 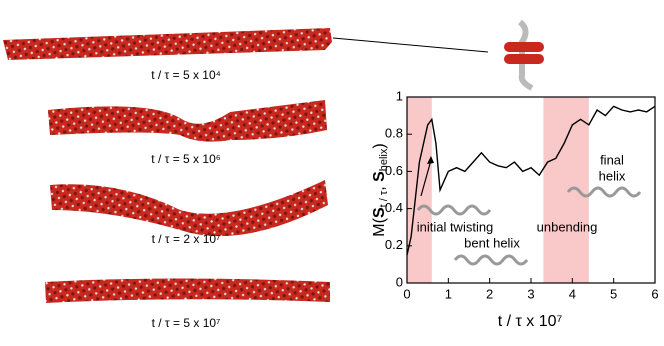 What do you see at coordinates (567, 226) in the screenshot?
I see `annotation: unbending` at bounding box center [567, 226].